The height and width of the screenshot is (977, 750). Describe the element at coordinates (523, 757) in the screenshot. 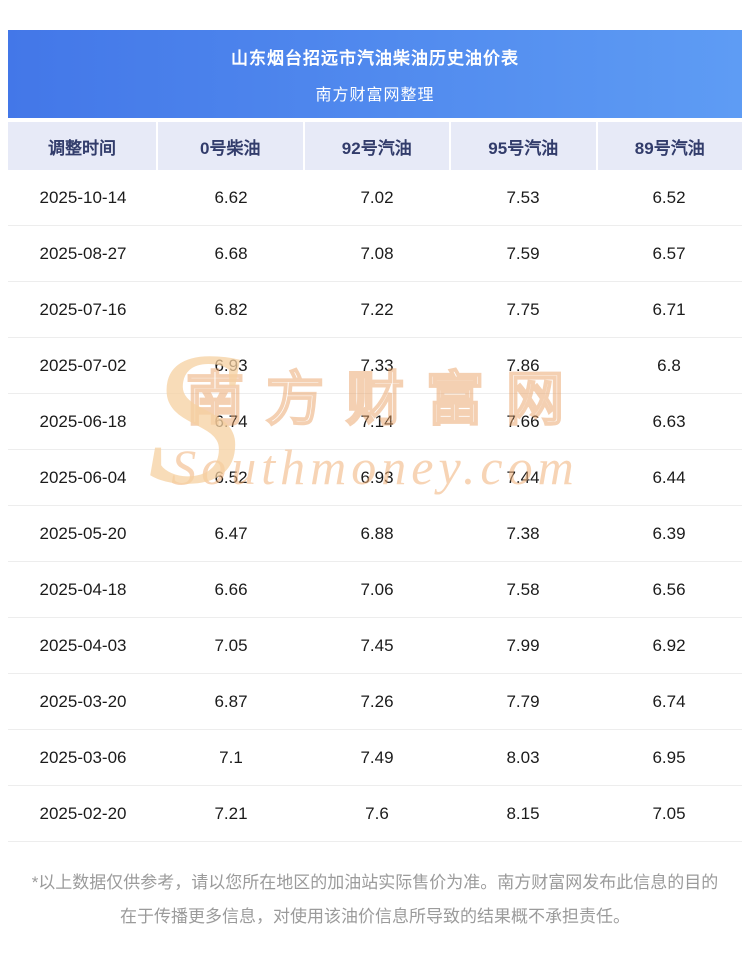

I see `price-cell: 8.03` at that location.